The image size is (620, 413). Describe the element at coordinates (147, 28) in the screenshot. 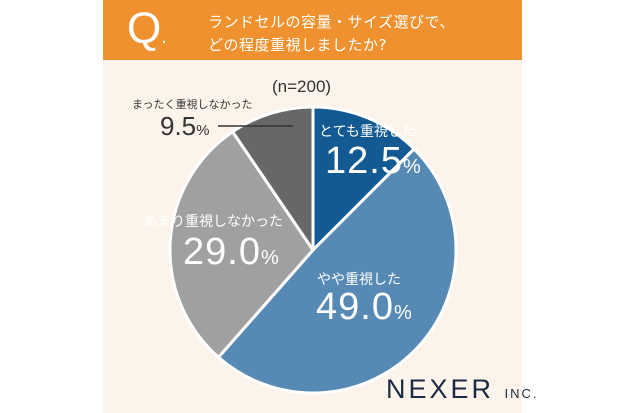

I see `q-mark: Q.` at that location.